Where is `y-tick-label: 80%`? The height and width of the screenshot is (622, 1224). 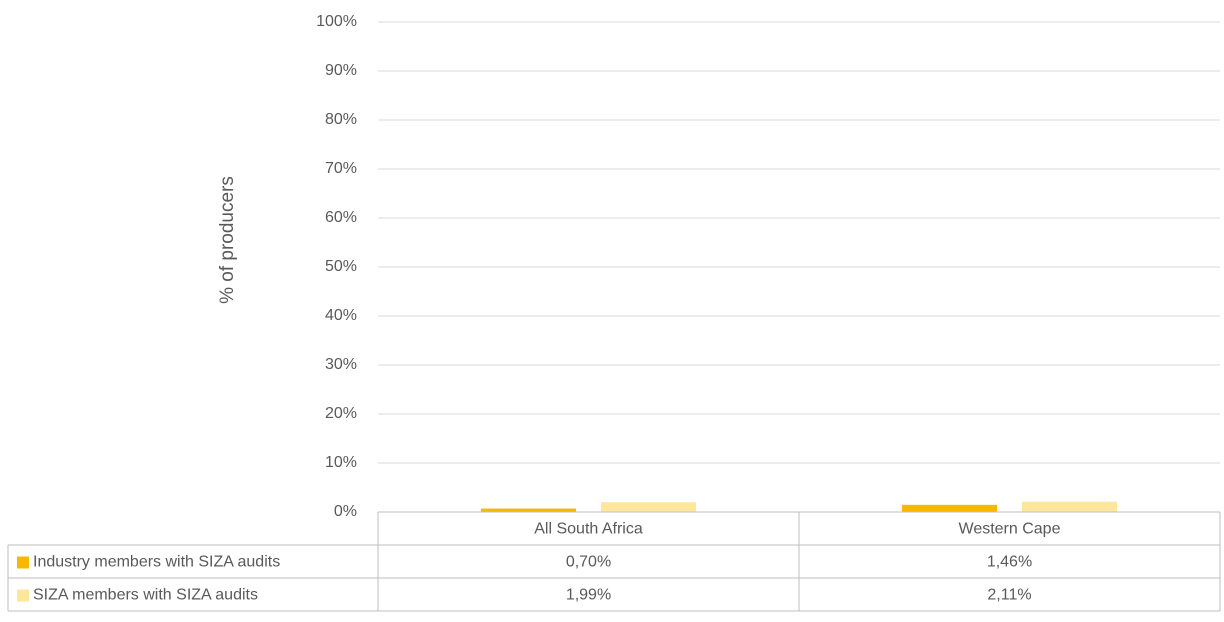
y-tick-label: 80% is located at coordinates (341, 119).